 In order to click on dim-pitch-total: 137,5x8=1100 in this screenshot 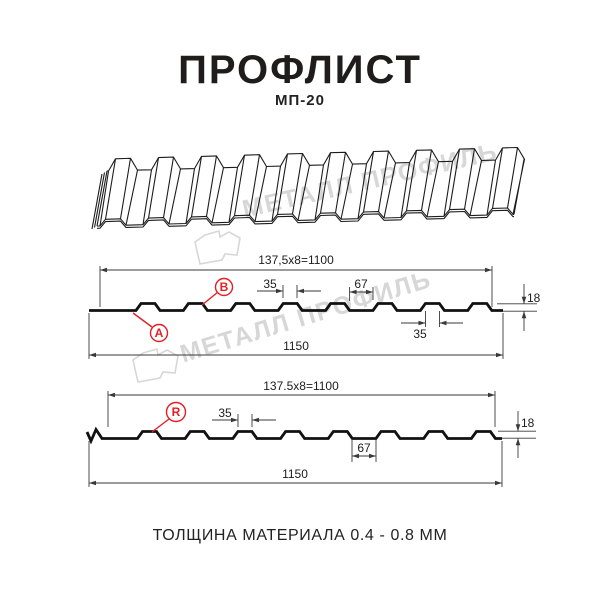, I will do `click(296, 260)`.